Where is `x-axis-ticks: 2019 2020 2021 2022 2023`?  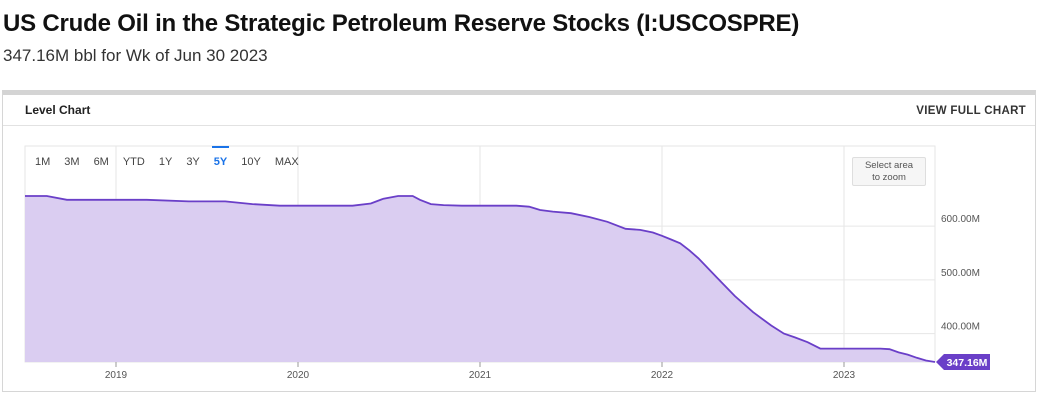 x-axis-ticks: 2019 2020 2021 2022 2023 is located at coordinates (480, 371).